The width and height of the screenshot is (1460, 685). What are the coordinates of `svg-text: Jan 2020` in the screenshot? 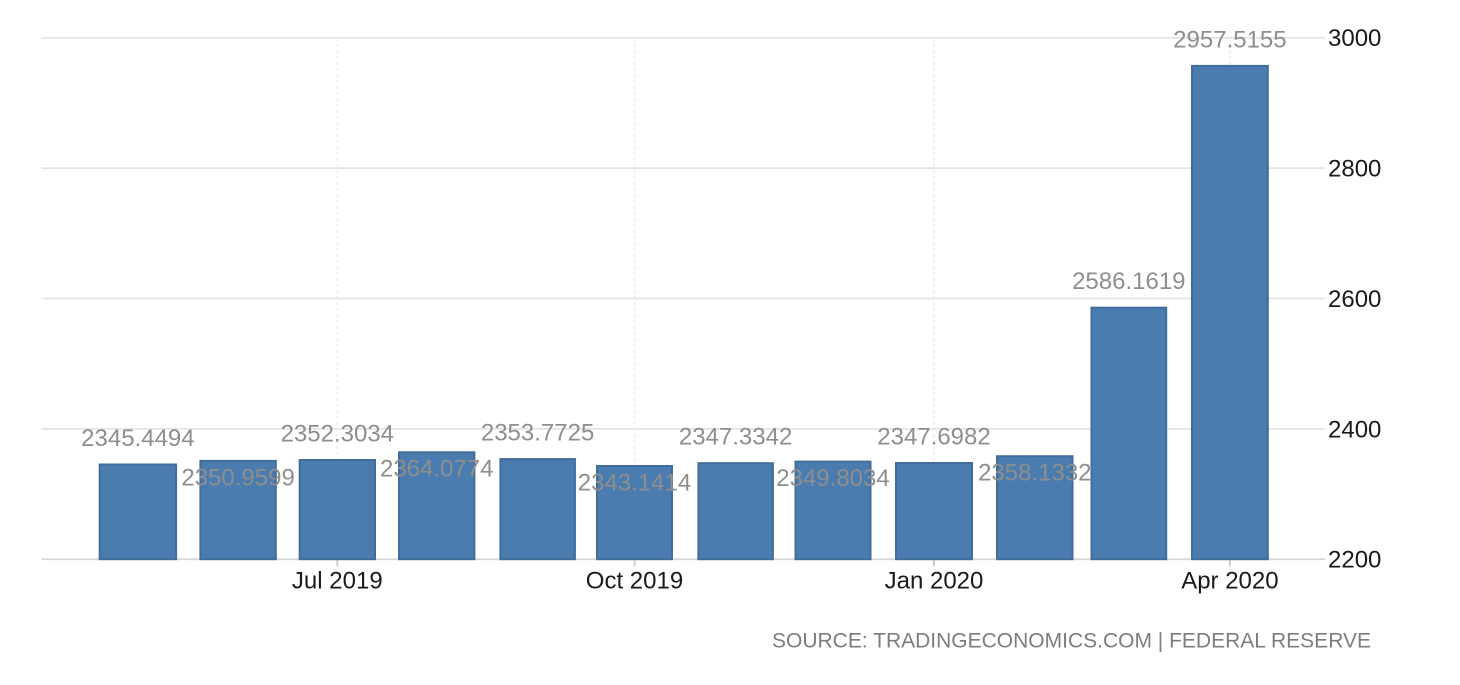 It's located at (934, 581).